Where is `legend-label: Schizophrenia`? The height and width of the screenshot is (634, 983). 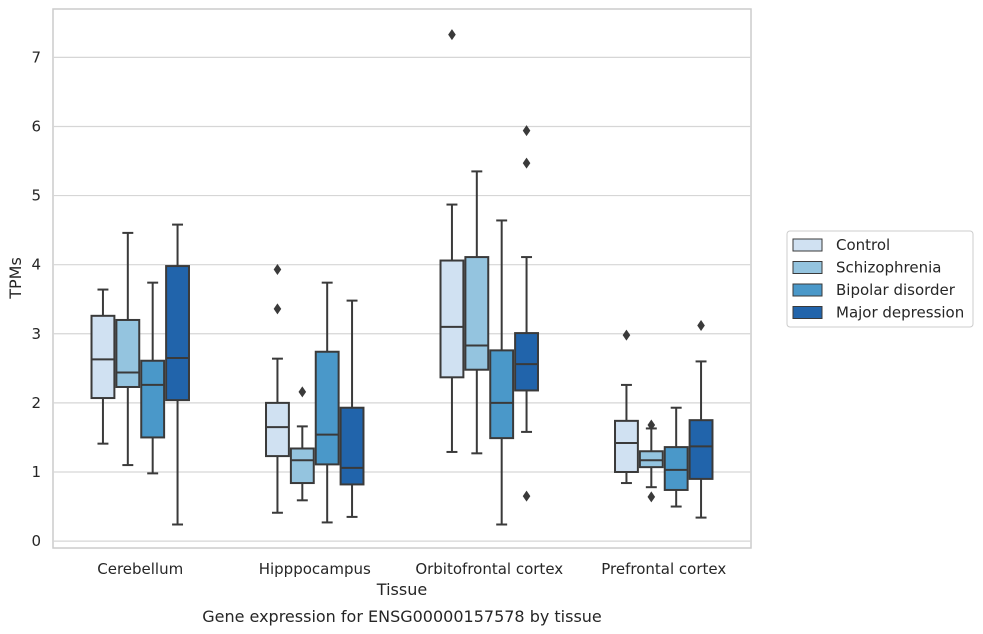 legend-label: Schizophrenia is located at coordinates (888, 268).